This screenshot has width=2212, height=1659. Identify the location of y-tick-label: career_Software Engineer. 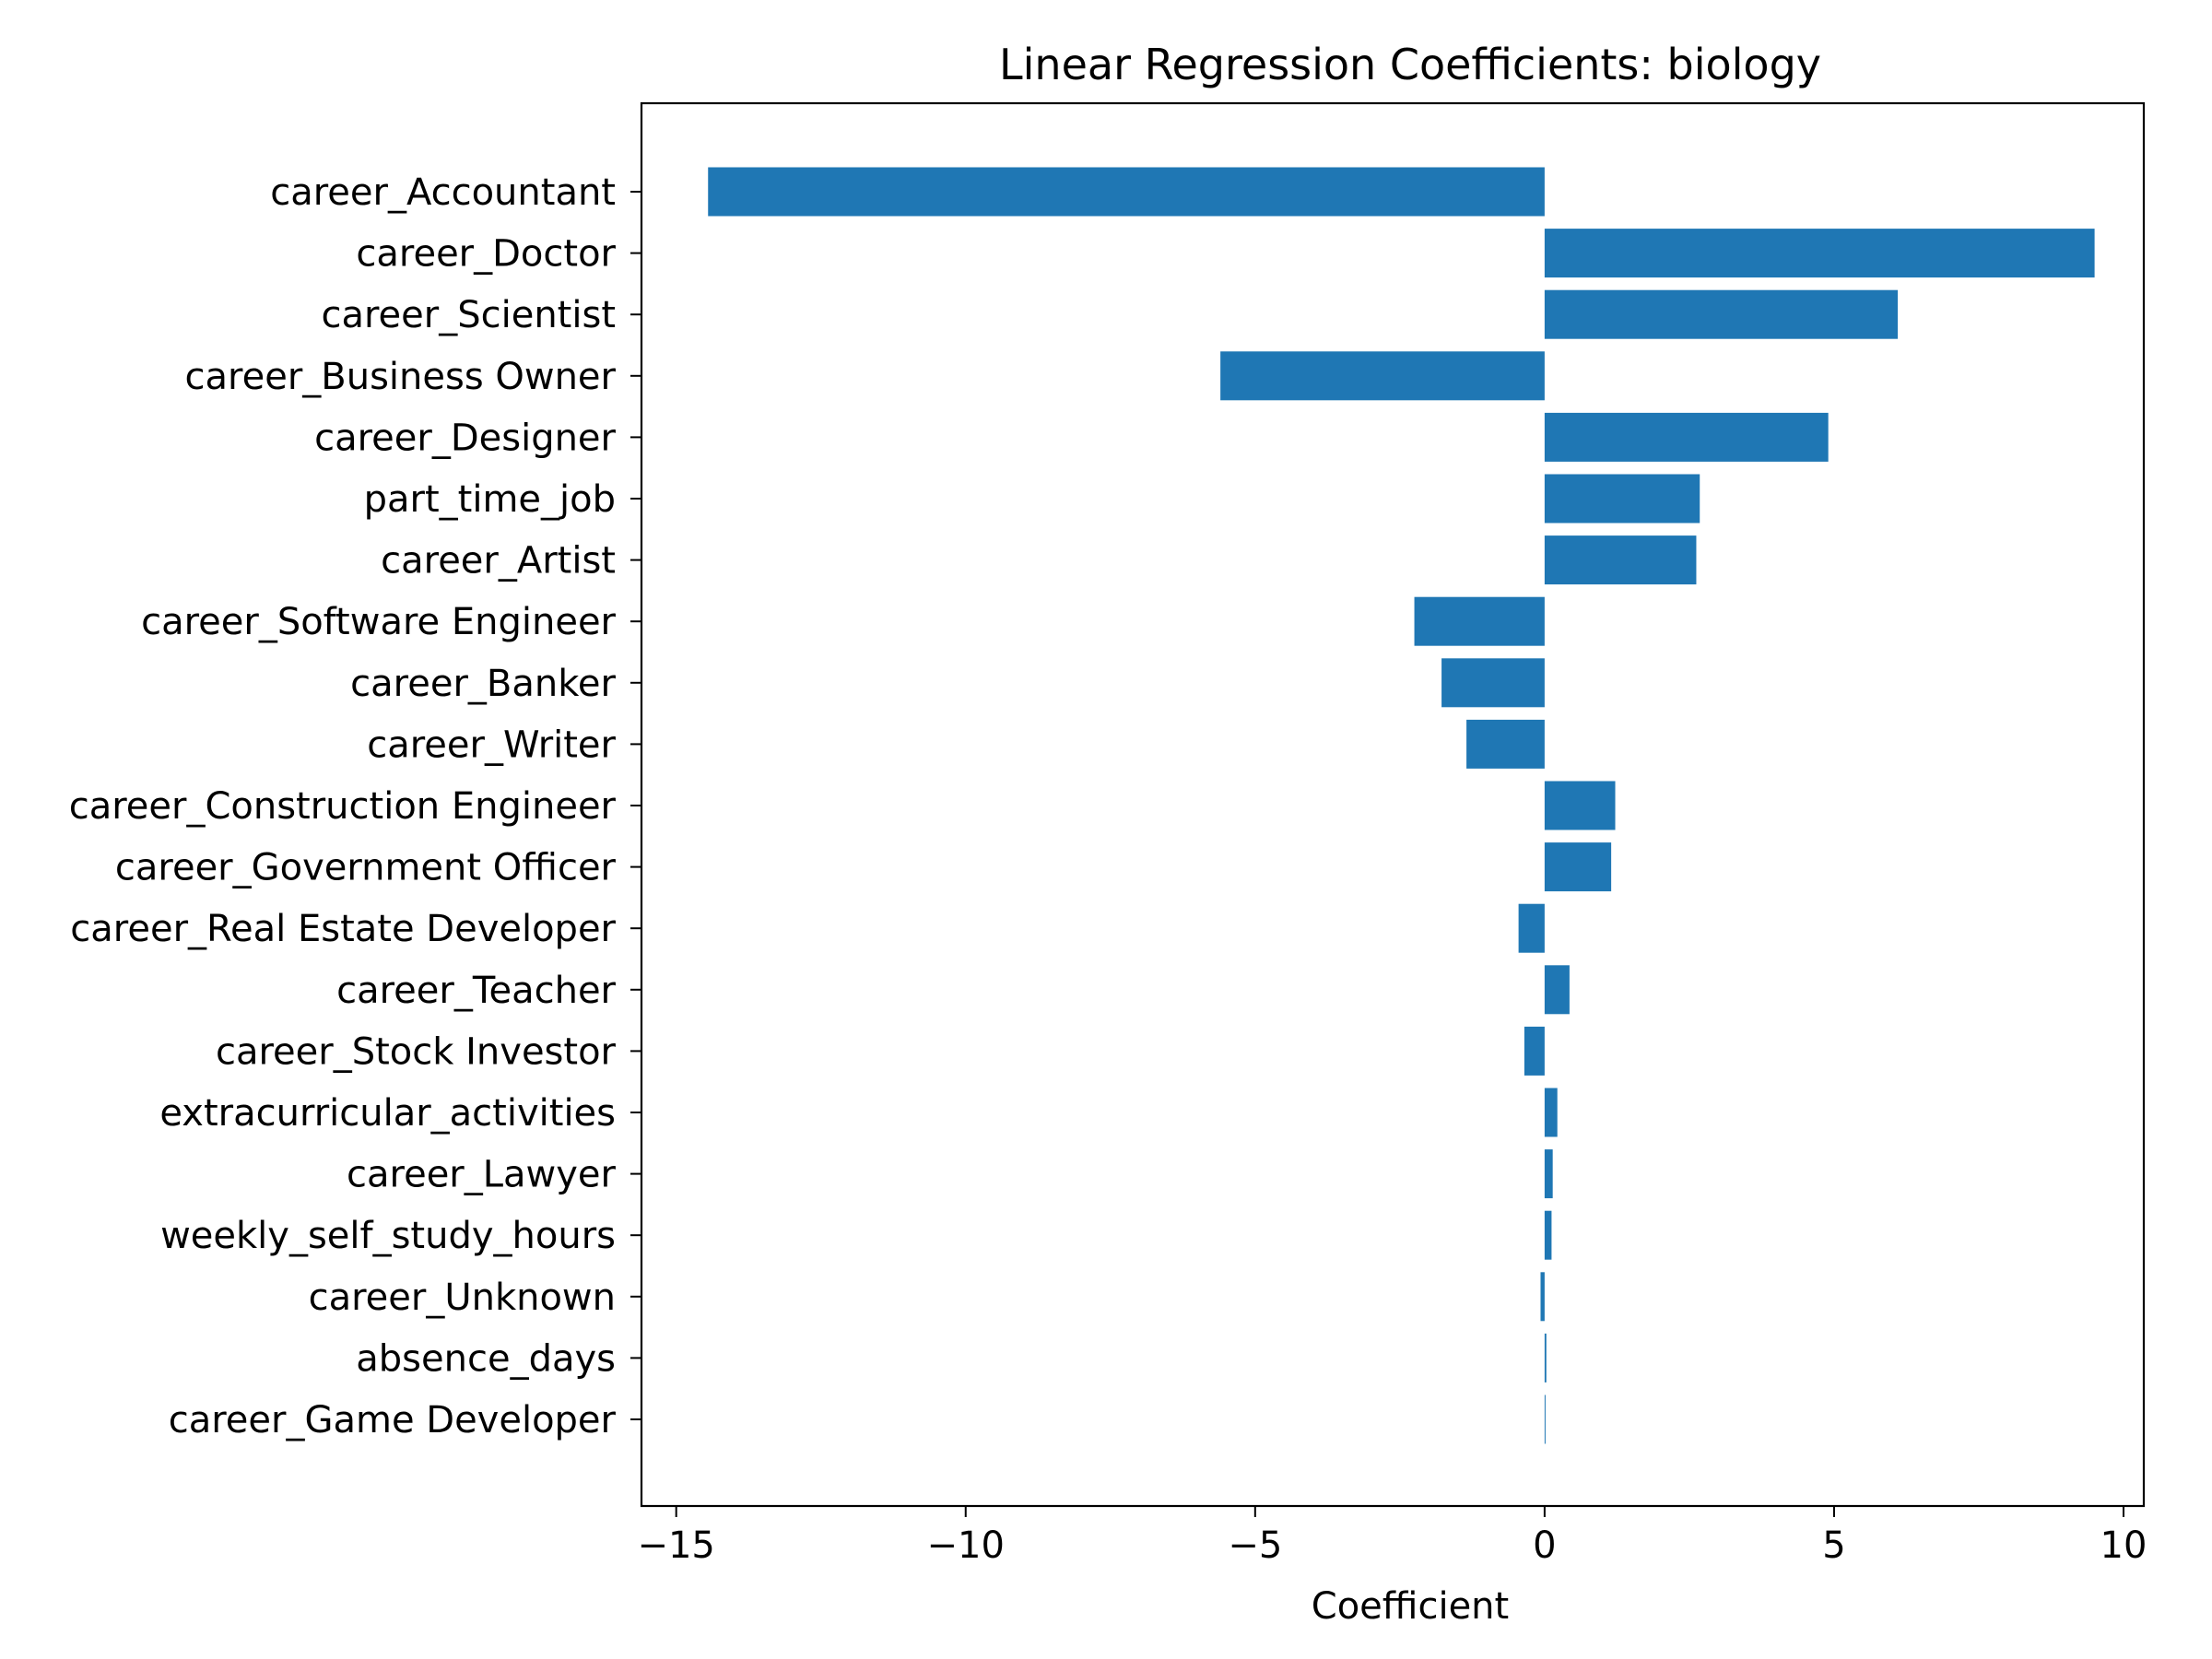
(378, 622).